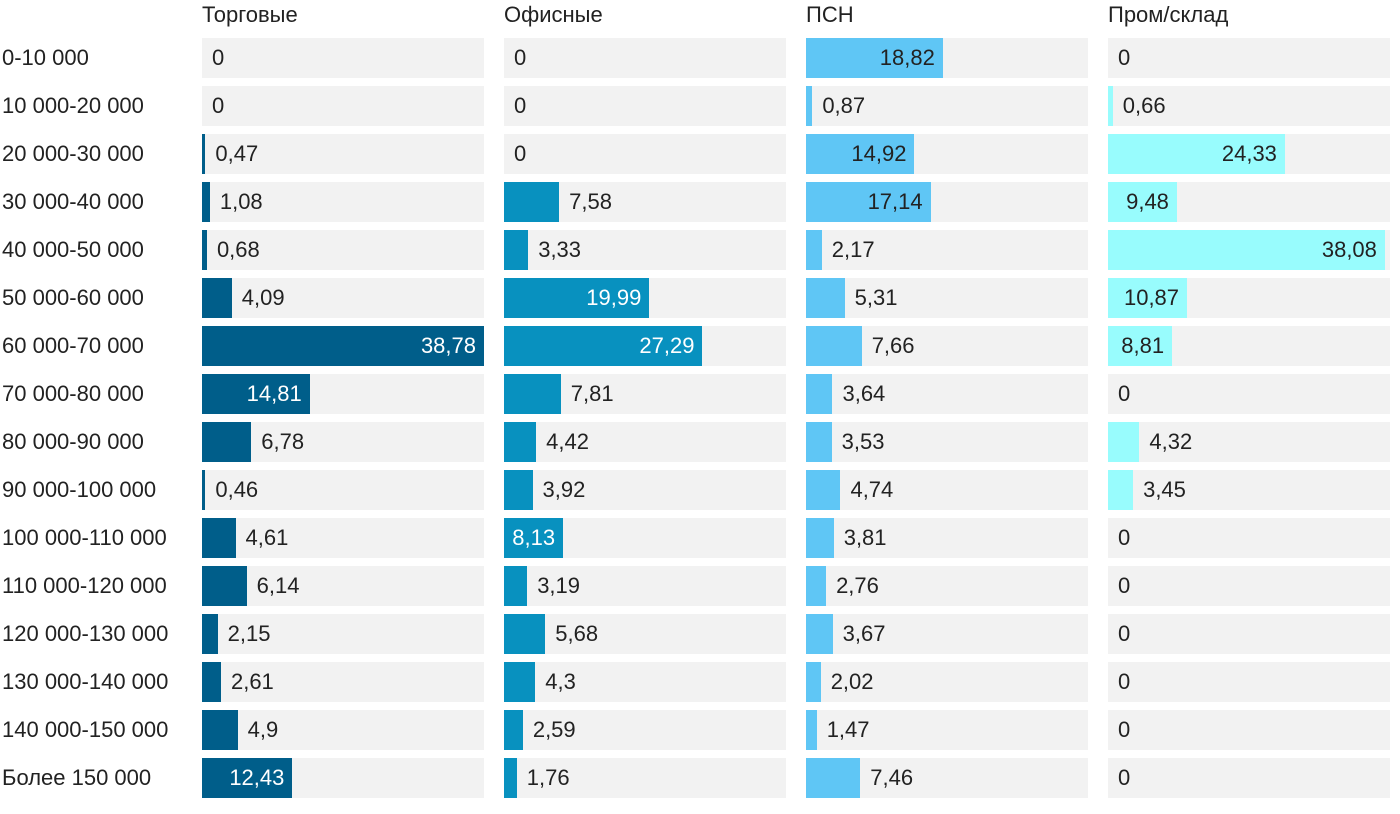 This screenshot has height=814, width=1400. Describe the element at coordinates (263, 297) in the screenshot. I see `data-label: 4,09` at that location.